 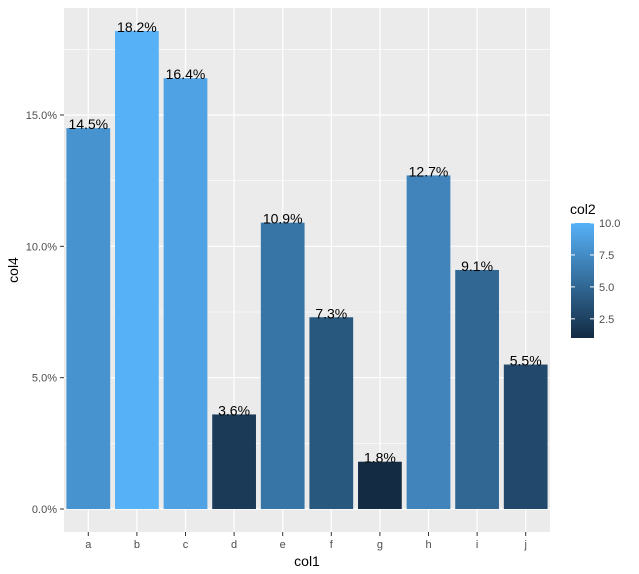 I want to click on legend-tick-label: 2.5, so click(x=606, y=320).